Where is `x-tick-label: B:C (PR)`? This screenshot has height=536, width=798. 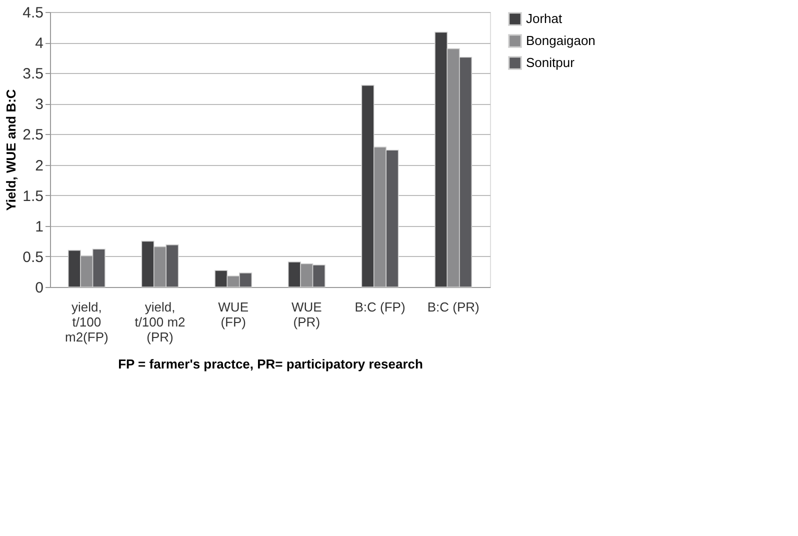 x-tick-label: B:C (PR) is located at coordinates (453, 307).